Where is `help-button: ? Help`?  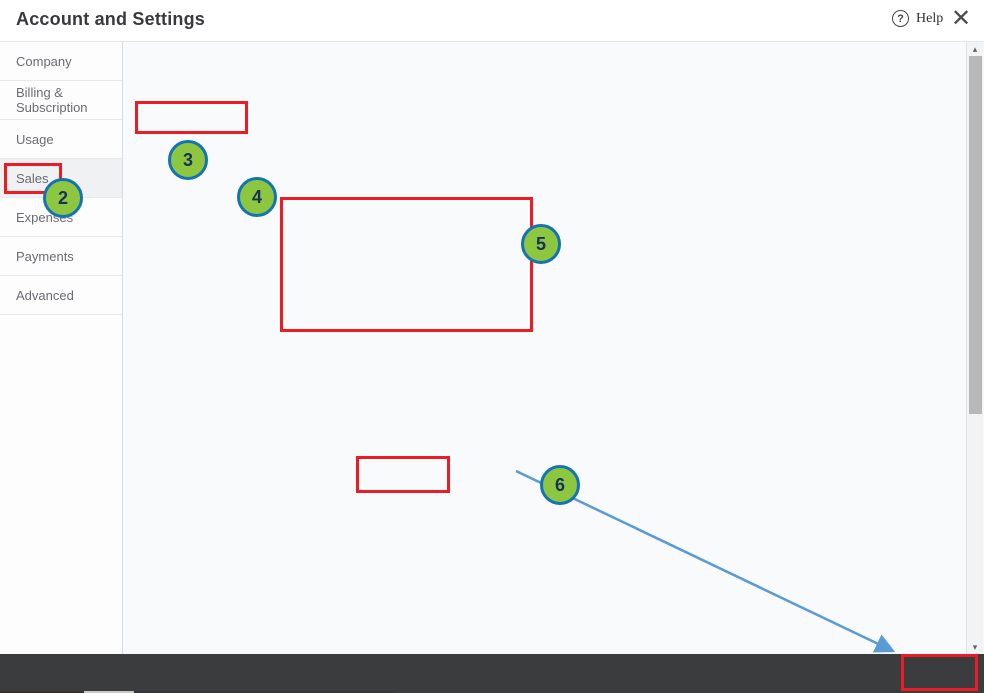
help-button: ? Help is located at coordinates (917, 18).